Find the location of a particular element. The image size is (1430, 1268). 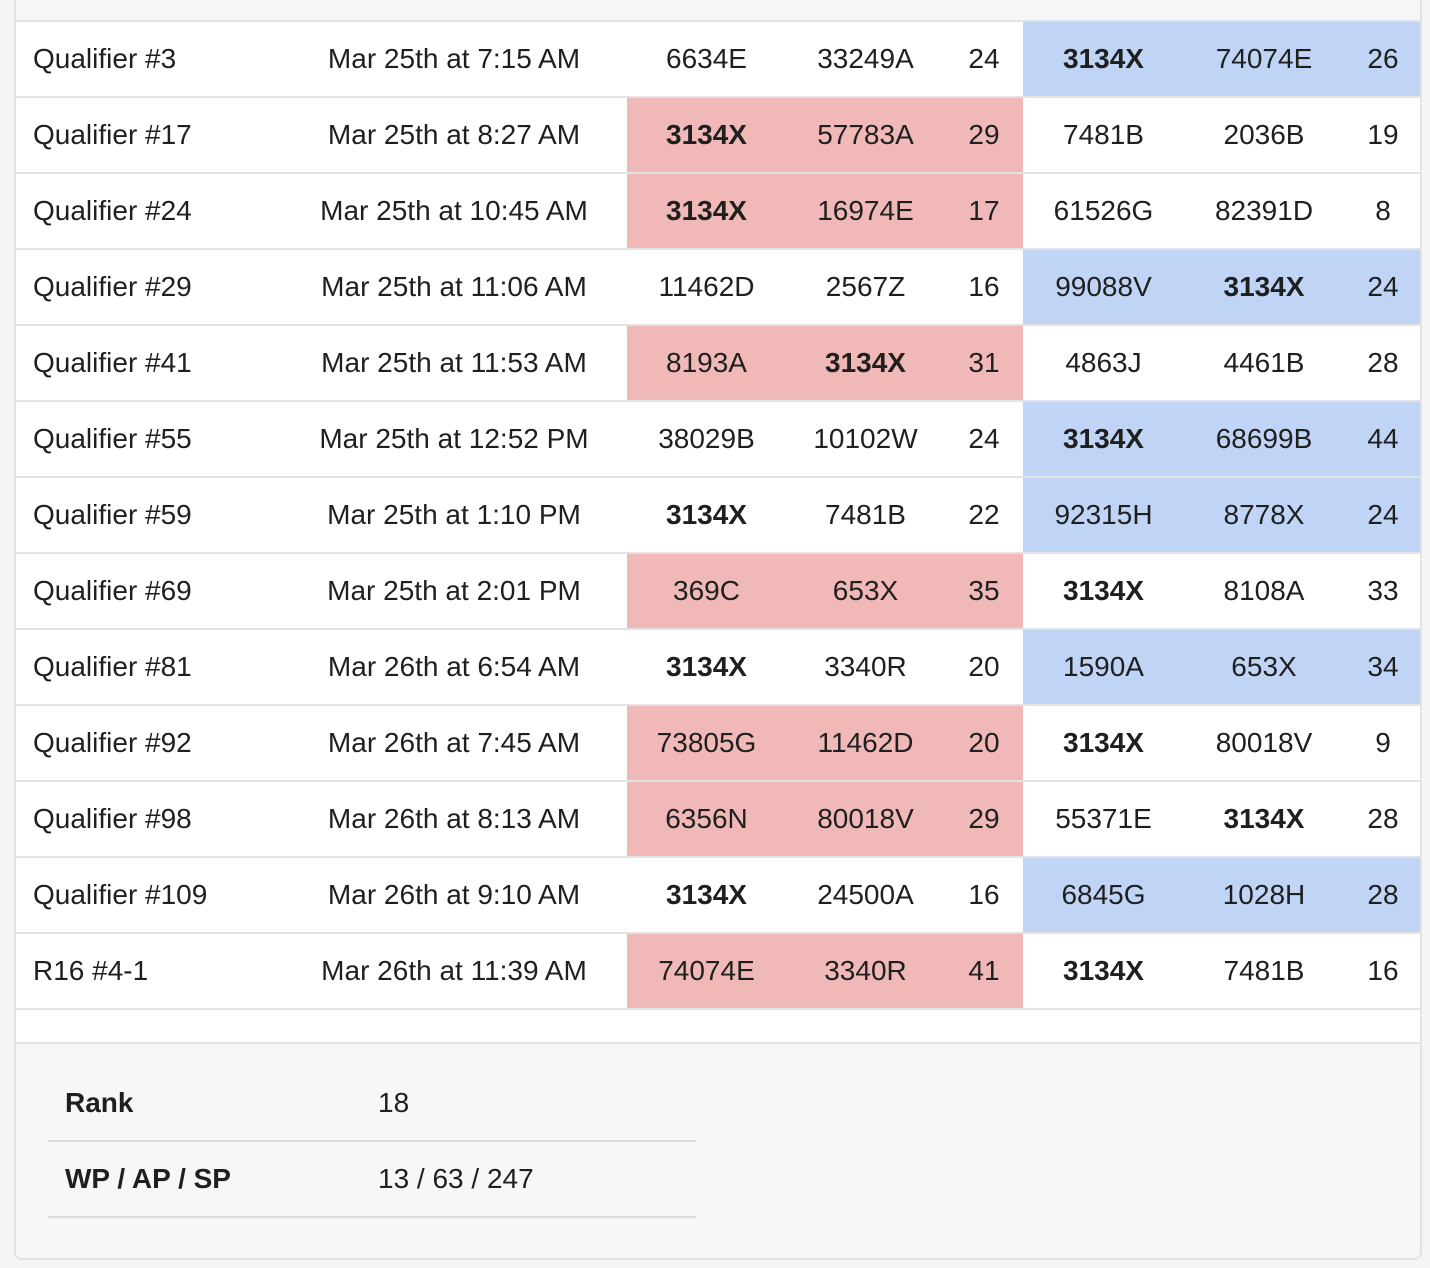

red-team: 38029B is located at coordinates (706, 439).